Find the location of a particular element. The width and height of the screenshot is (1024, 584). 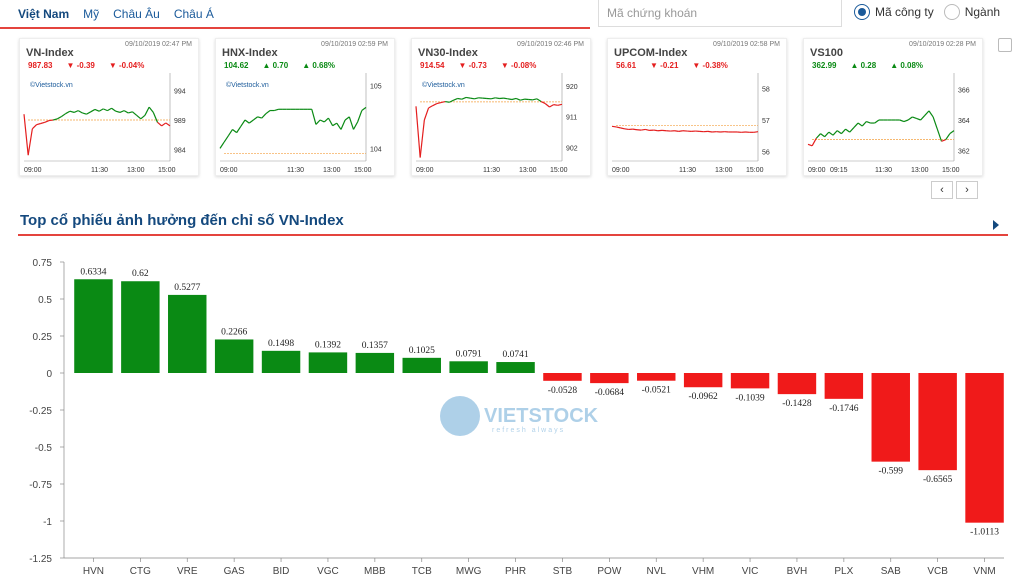

y-tick-label: -1.25 is located at coordinates (40, 559).